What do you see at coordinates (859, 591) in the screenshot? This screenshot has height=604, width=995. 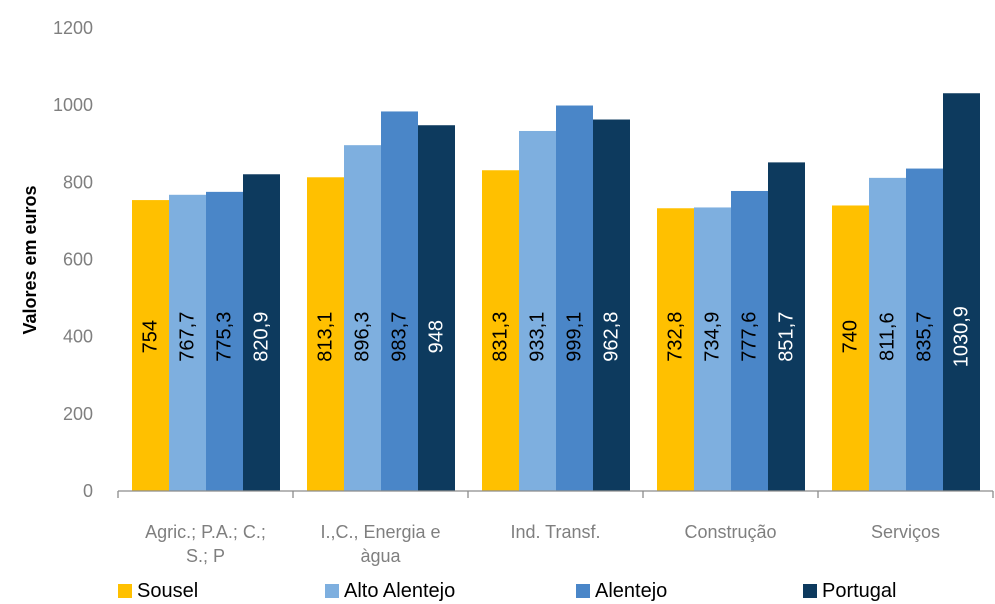 I see `legend-label: Portugal` at bounding box center [859, 591].